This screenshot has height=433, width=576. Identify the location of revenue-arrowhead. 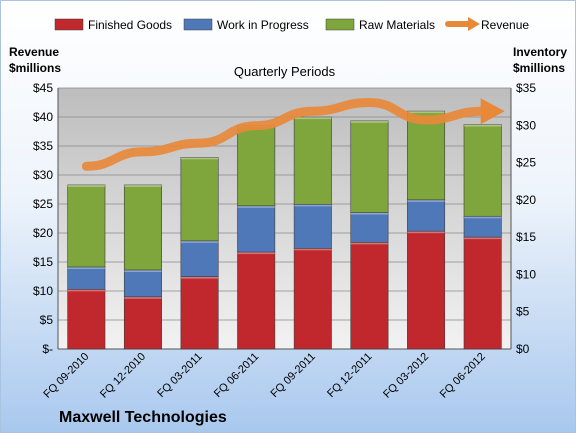
(492, 111).